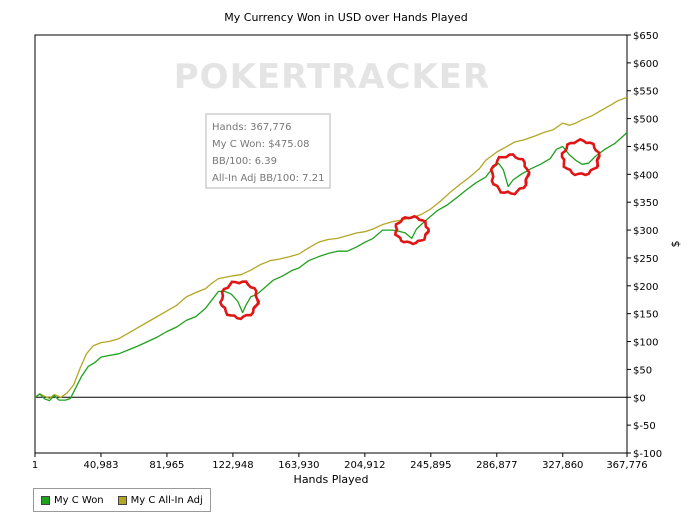 This screenshot has width=700, height=531. What do you see at coordinates (647, 454) in the screenshot?
I see `y-tick-label: $-100` at bounding box center [647, 454].